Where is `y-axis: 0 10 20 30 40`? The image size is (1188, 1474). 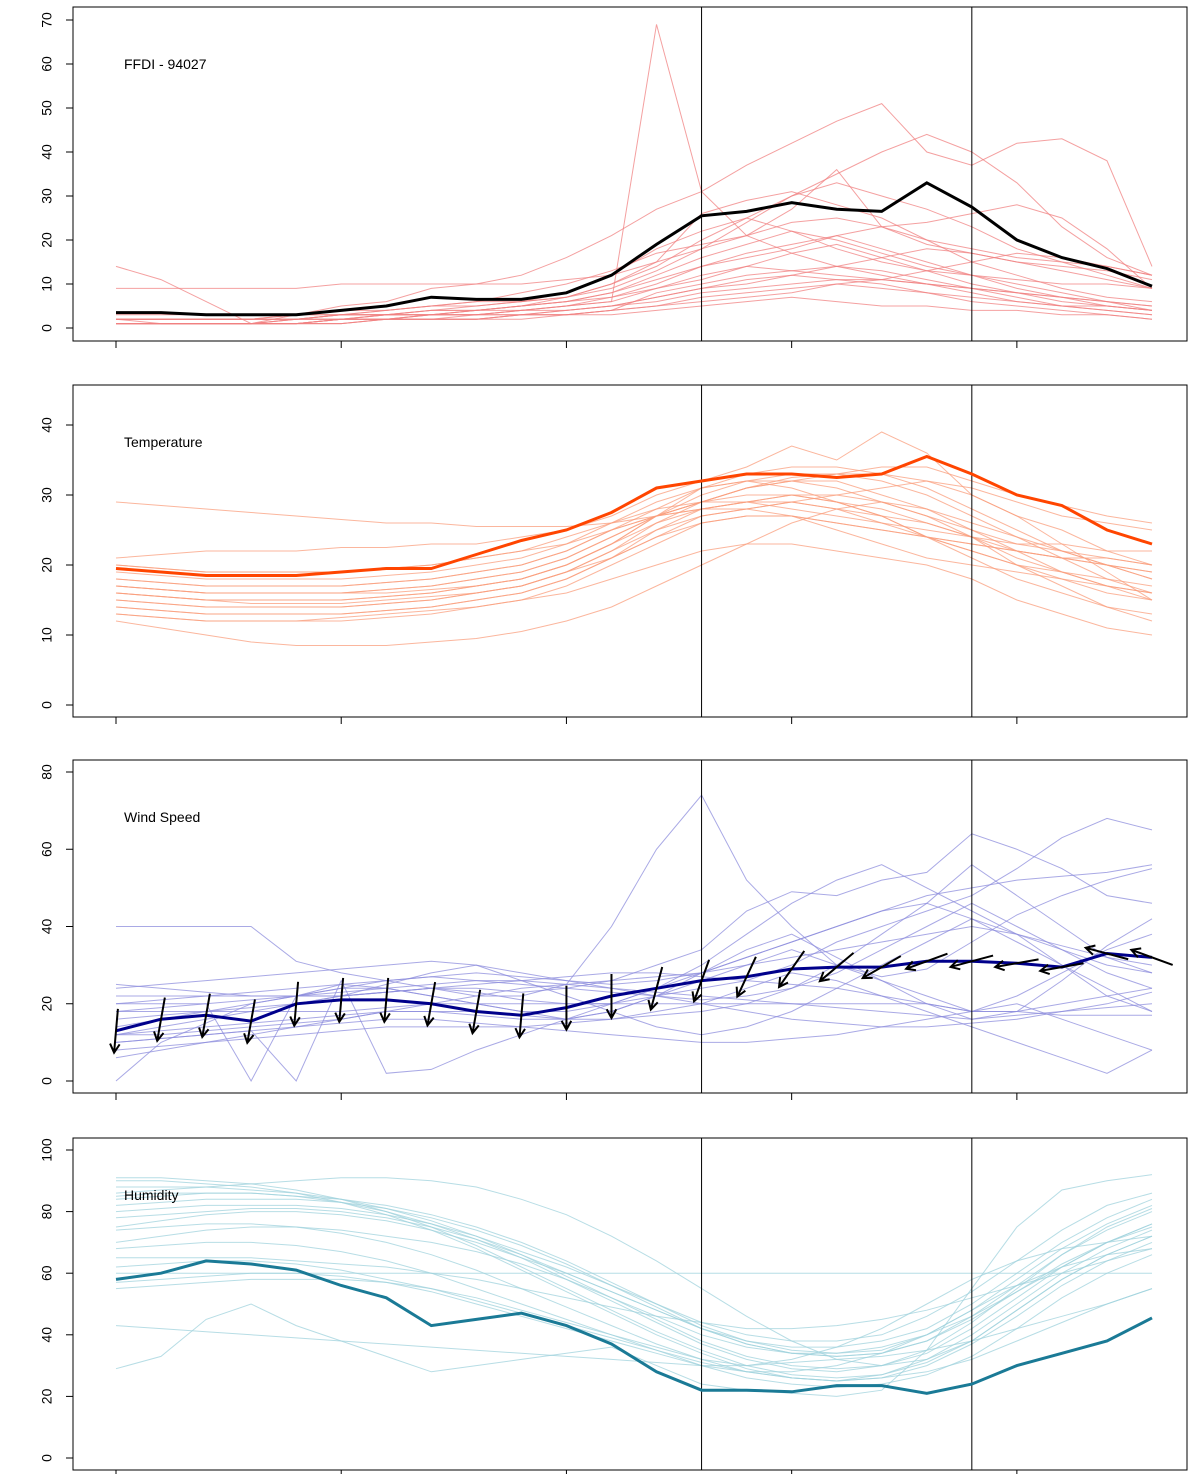 y-axis: 0 10 20 30 40 is located at coordinates (56, 563).